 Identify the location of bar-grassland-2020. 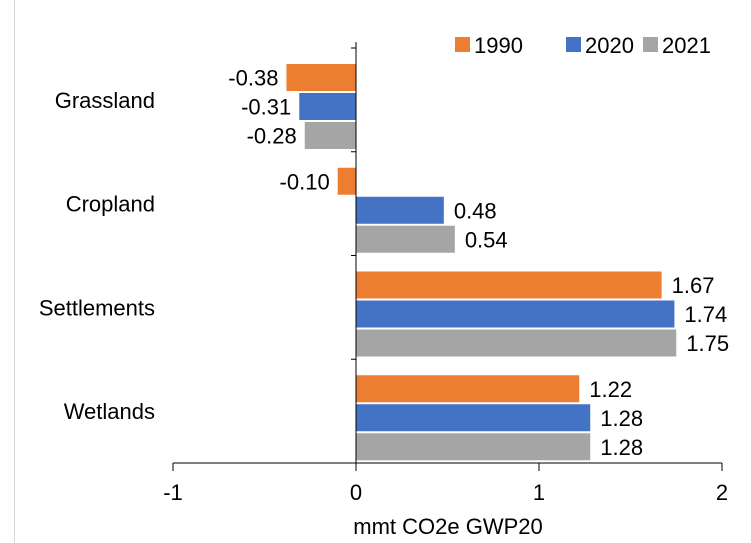
(327, 106).